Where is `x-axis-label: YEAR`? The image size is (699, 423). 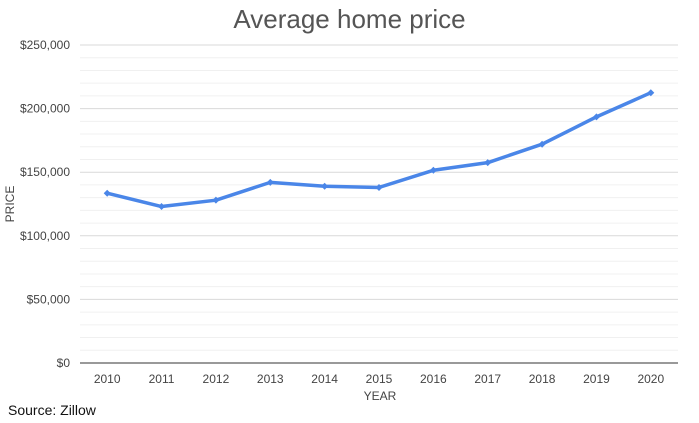 x-axis-label: YEAR is located at coordinates (380, 396).